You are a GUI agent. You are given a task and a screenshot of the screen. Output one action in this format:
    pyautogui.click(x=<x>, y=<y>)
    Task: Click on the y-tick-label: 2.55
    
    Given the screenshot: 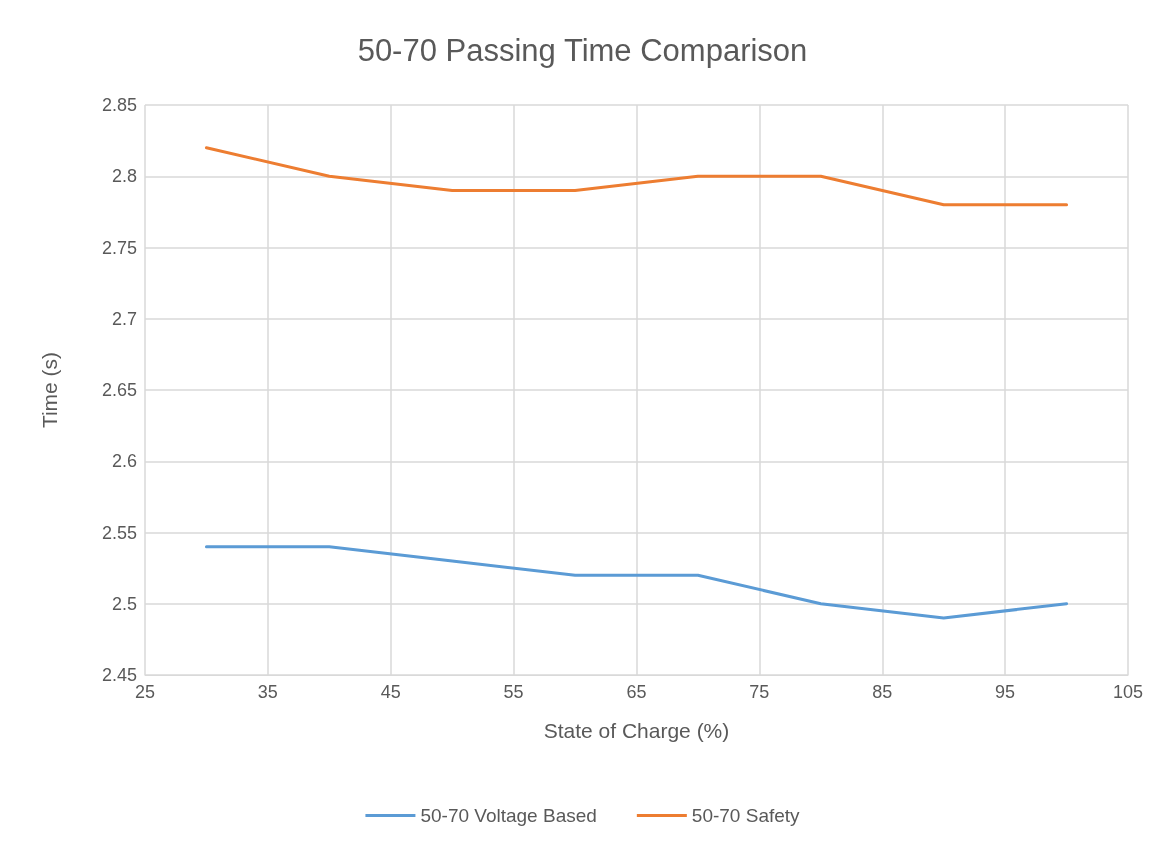 What is the action you would take?
    pyautogui.click(x=119, y=532)
    